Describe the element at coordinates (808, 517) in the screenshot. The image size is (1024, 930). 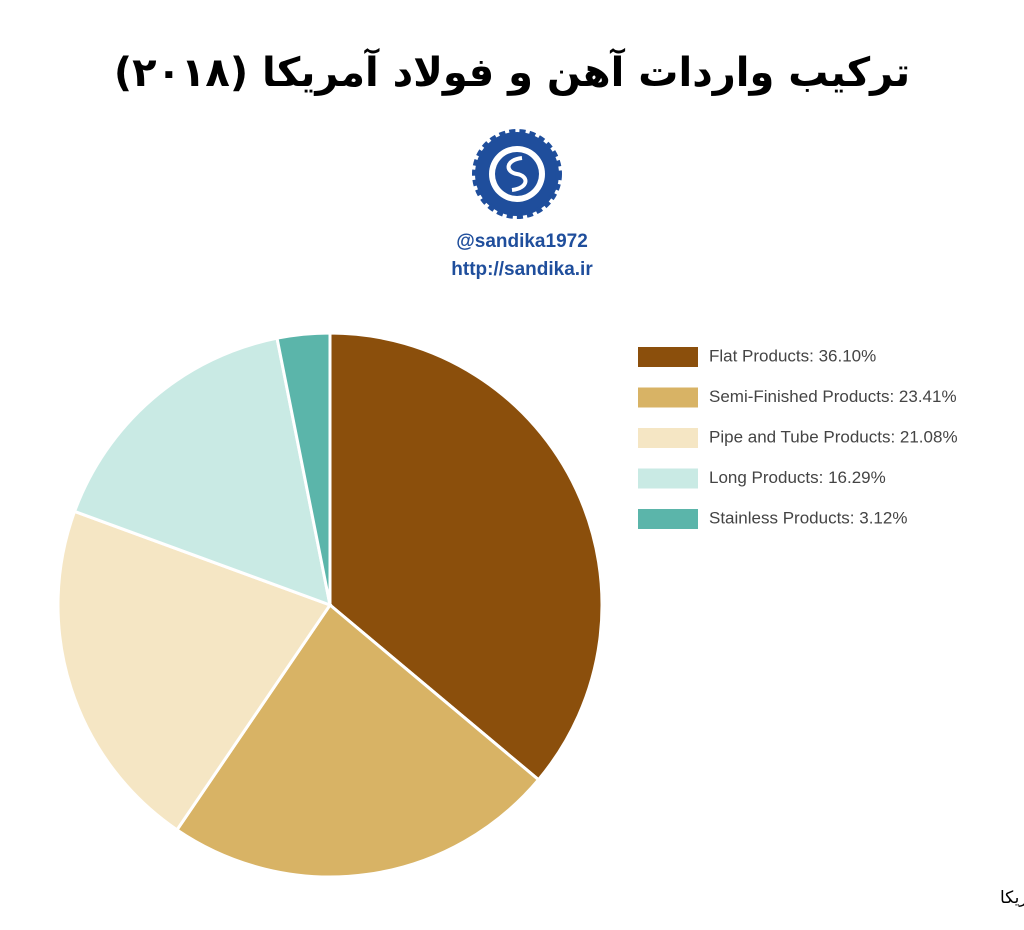
I see `legend-label: Stainless Products: 3.12%` at that location.